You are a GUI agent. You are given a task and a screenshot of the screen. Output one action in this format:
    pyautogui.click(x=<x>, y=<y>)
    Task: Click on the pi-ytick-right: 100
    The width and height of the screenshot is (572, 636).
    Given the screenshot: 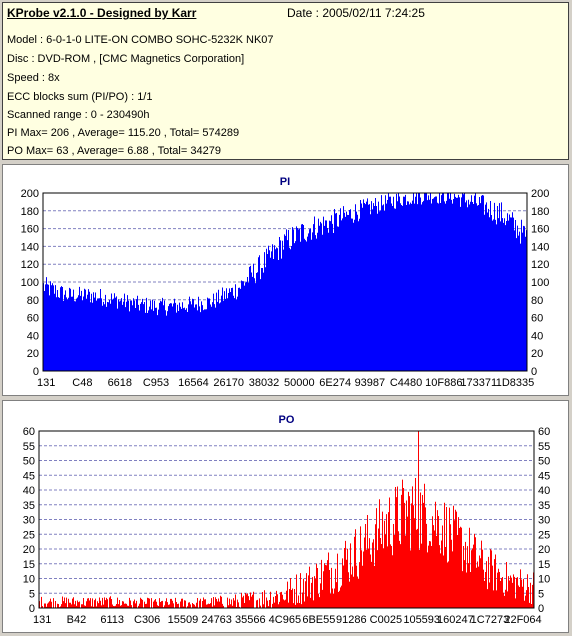 What is the action you would take?
    pyautogui.click(x=540, y=283)
    